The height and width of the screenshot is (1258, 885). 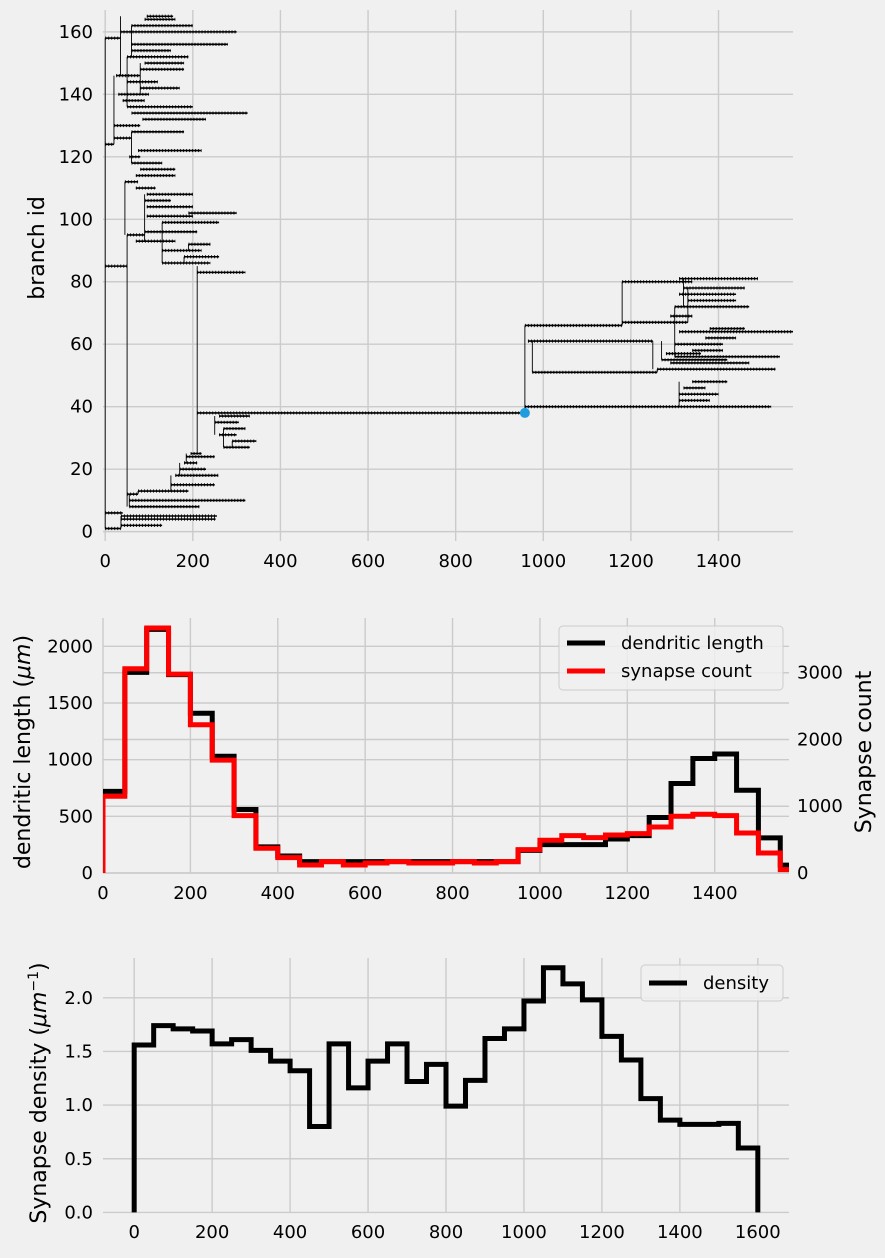 What do you see at coordinates (820, 806) in the screenshot?
I see `count-y-tick-label: 1000` at bounding box center [820, 806].